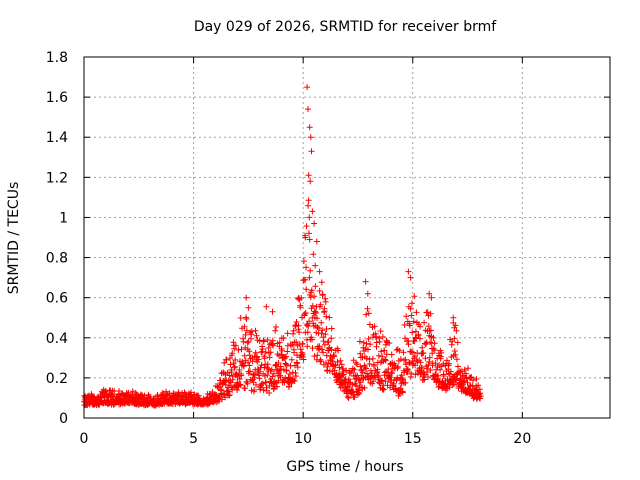 The image size is (640, 480). I want to click on x-tick-label: 20, so click(522, 439).